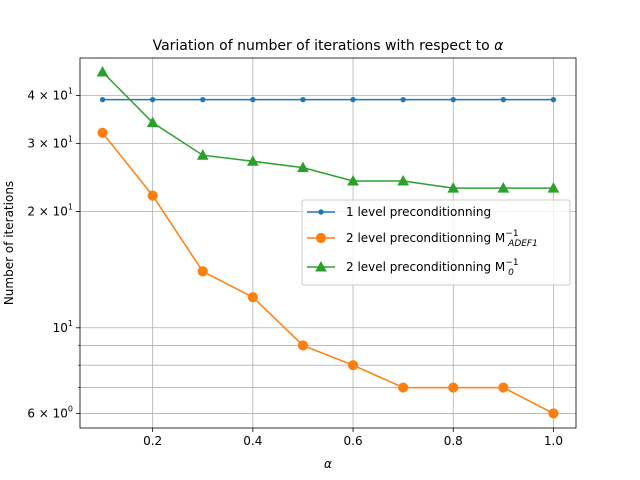 The width and height of the screenshot is (640, 480). What do you see at coordinates (50, 143) in the screenshot?
I see `y-tick-label: 3 × 10¹` at bounding box center [50, 143].